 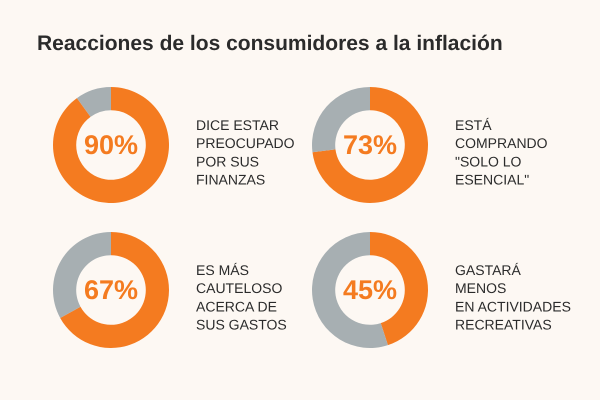 What do you see at coordinates (513, 297) in the screenshot?
I see `text: GASTARÁ MENOS EN ACTIVIDADES RECREATIVAS` at bounding box center [513, 297].